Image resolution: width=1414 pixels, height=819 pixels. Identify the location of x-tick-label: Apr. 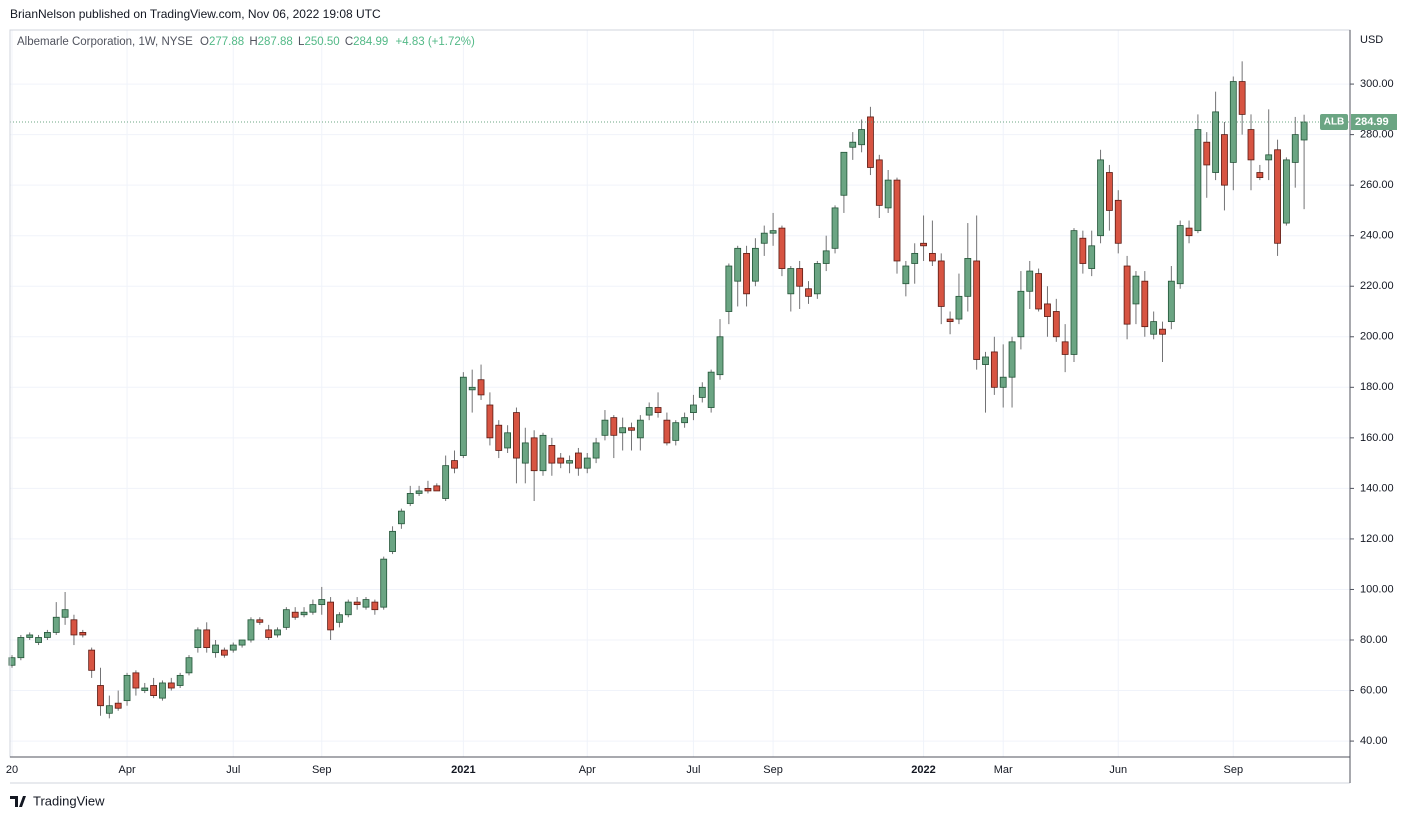
(126, 770).